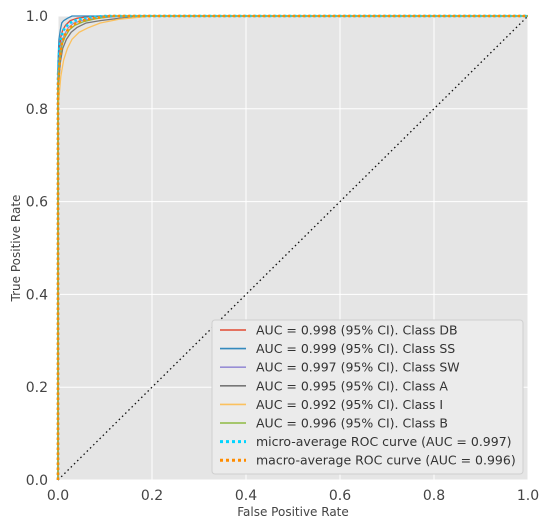 The height and width of the screenshot is (530, 550). Describe the element at coordinates (340, 496) in the screenshot. I see `x-tick-label: 0.6` at that location.